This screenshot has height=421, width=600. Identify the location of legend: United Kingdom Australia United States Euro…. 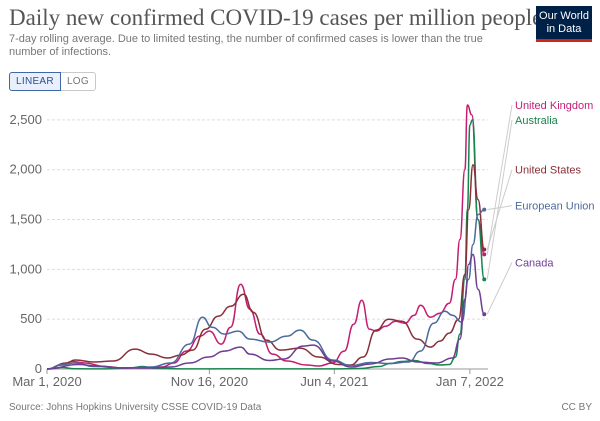
(540, 207).